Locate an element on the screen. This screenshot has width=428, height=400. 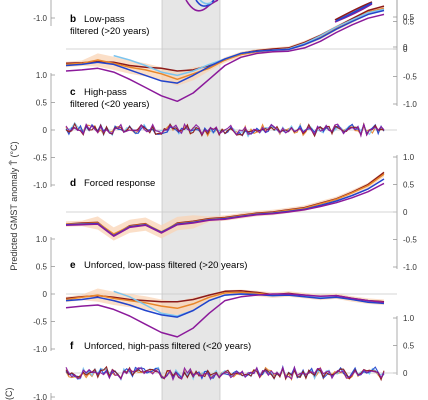
partial-axis-label: (C) is located at coordinates (9, 394).